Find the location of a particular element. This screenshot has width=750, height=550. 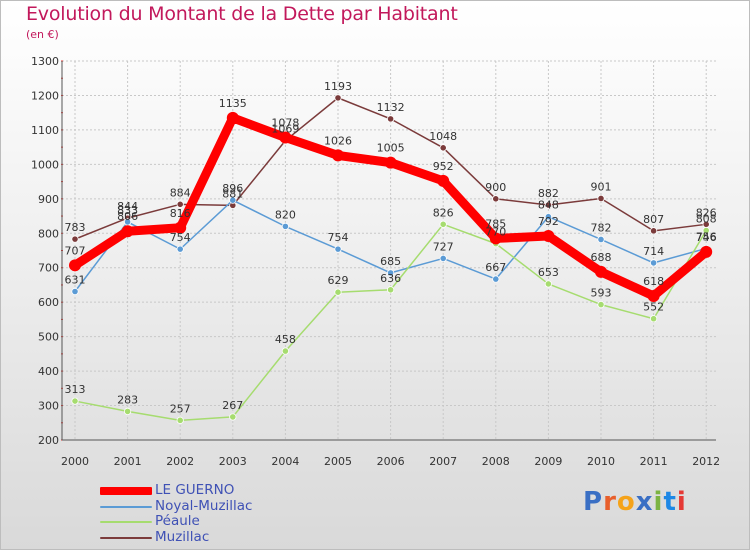

x-tick-label: 2009 is located at coordinates (548, 461).